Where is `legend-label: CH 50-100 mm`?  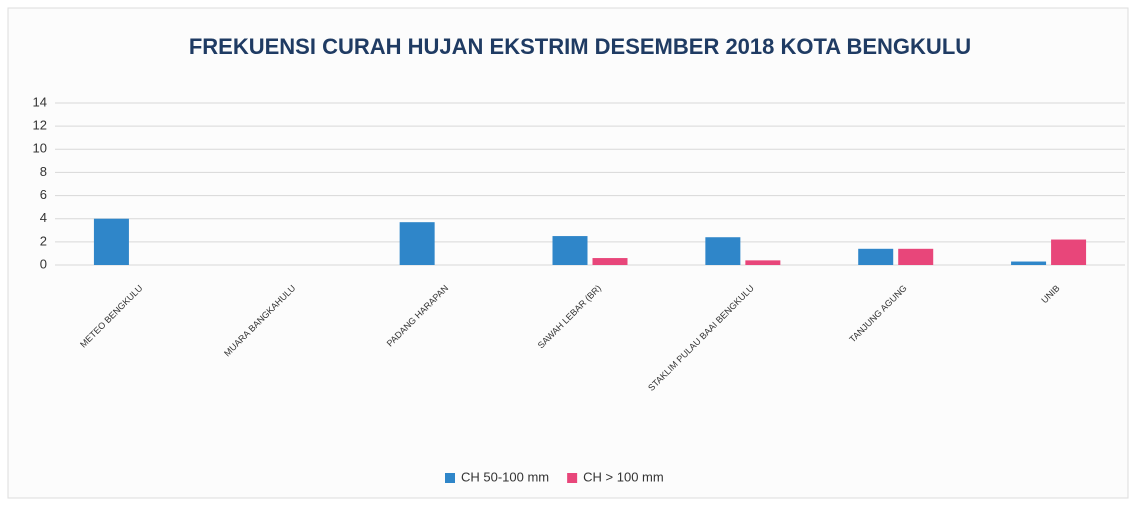 legend-label: CH 50-100 mm is located at coordinates (505, 476).